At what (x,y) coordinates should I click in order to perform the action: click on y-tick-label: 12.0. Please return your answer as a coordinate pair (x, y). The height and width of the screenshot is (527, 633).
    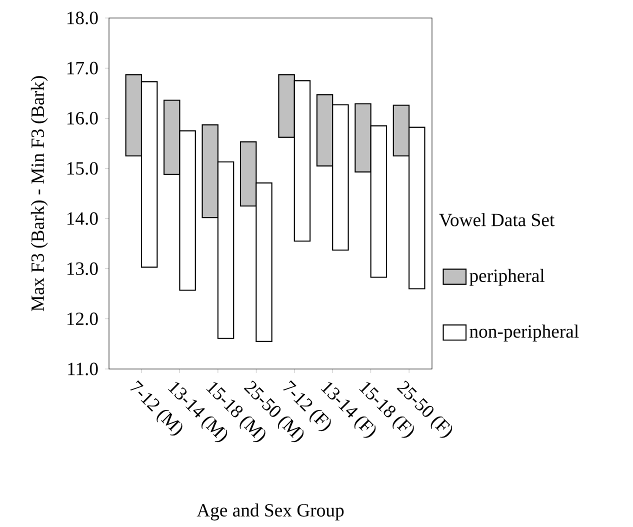
    Looking at the image, I should click on (82, 319).